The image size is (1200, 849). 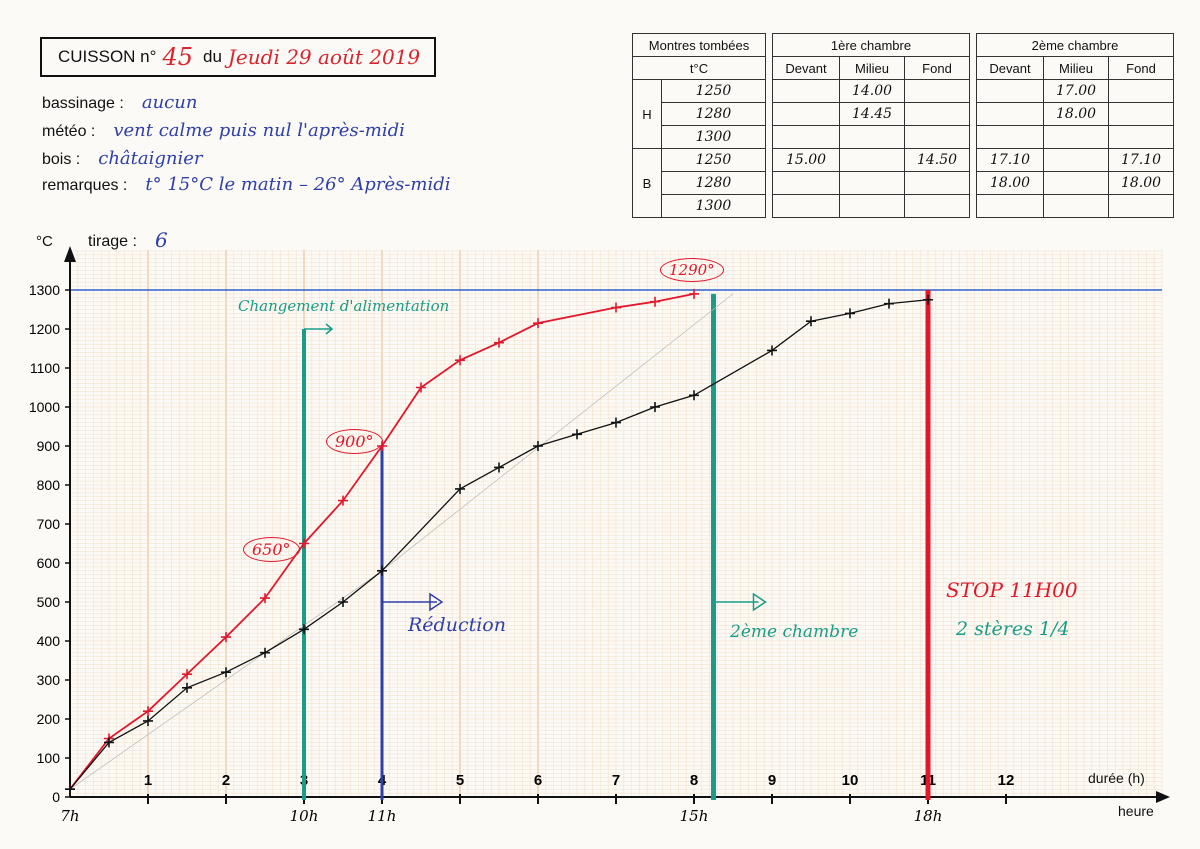 What do you see at coordinates (740, 602) in the screenshot?
I see `chambre2-arrow-icon` at bounding box center [740, 602].